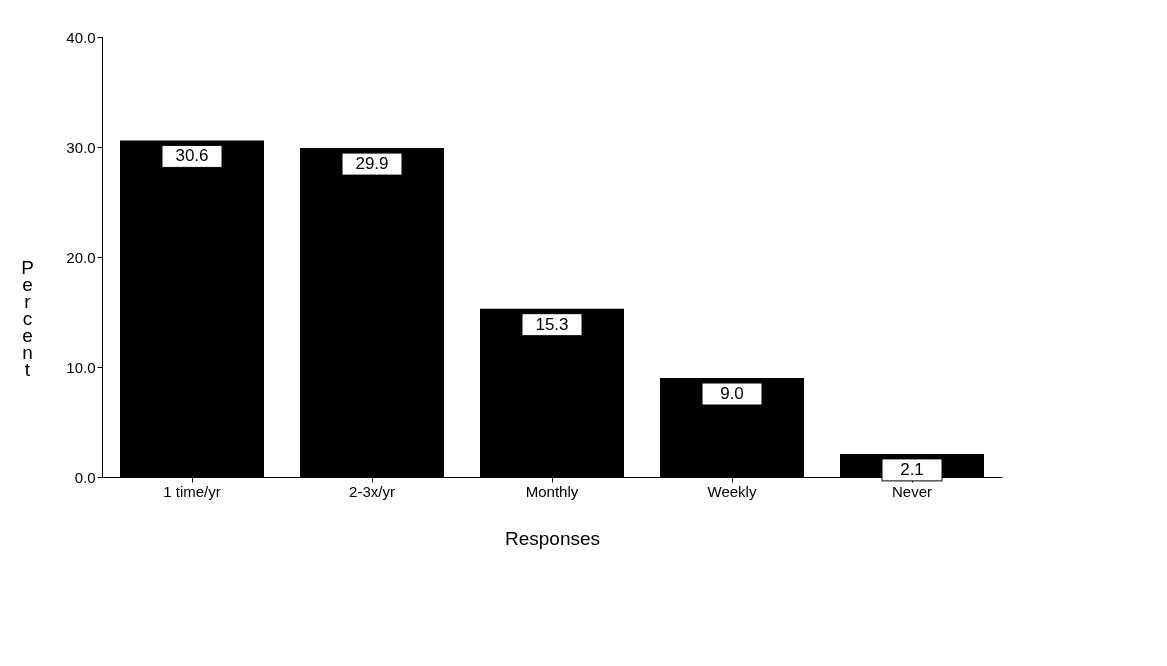 This screenshot has width=1167, height=666. Describe the element at coordinates (192, 156) in the screenshot. I see `data-label: 30.6` at that location.